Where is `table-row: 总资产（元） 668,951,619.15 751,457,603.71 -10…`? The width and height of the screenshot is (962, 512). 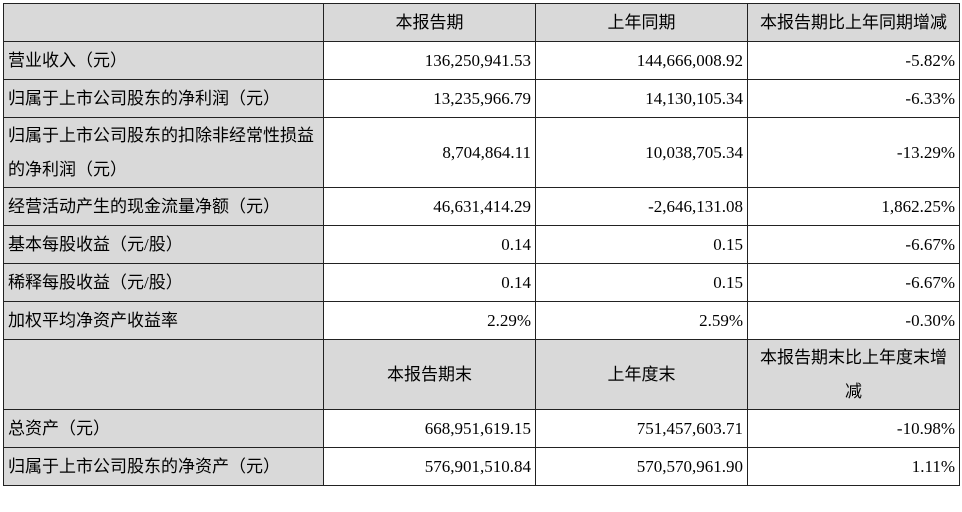
table-row: 总资产（元） 668,951,619.15 751,457,603.71 -10… is located at coordinates (481, 428).